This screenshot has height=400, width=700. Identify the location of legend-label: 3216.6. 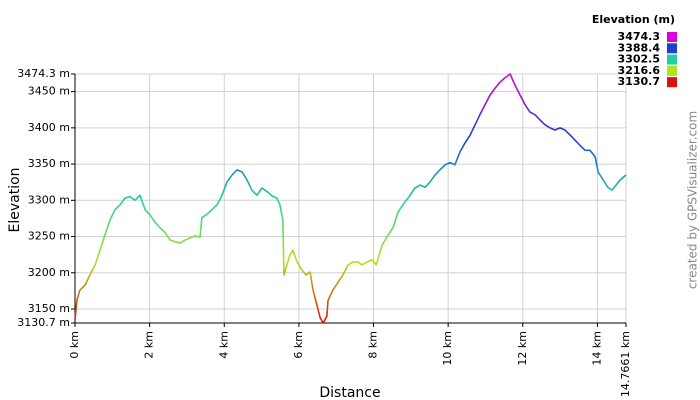
(639, 70).